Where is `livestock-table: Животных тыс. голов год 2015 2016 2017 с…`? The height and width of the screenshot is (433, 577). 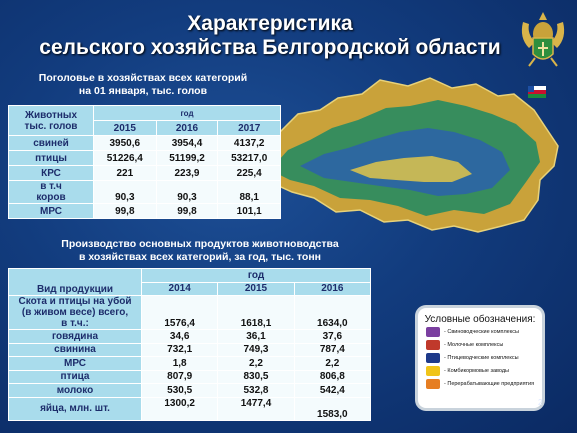
livestock-table: Животных тыс. голов год 2015 2016 2017 с… is located at coordinates (144, 162).